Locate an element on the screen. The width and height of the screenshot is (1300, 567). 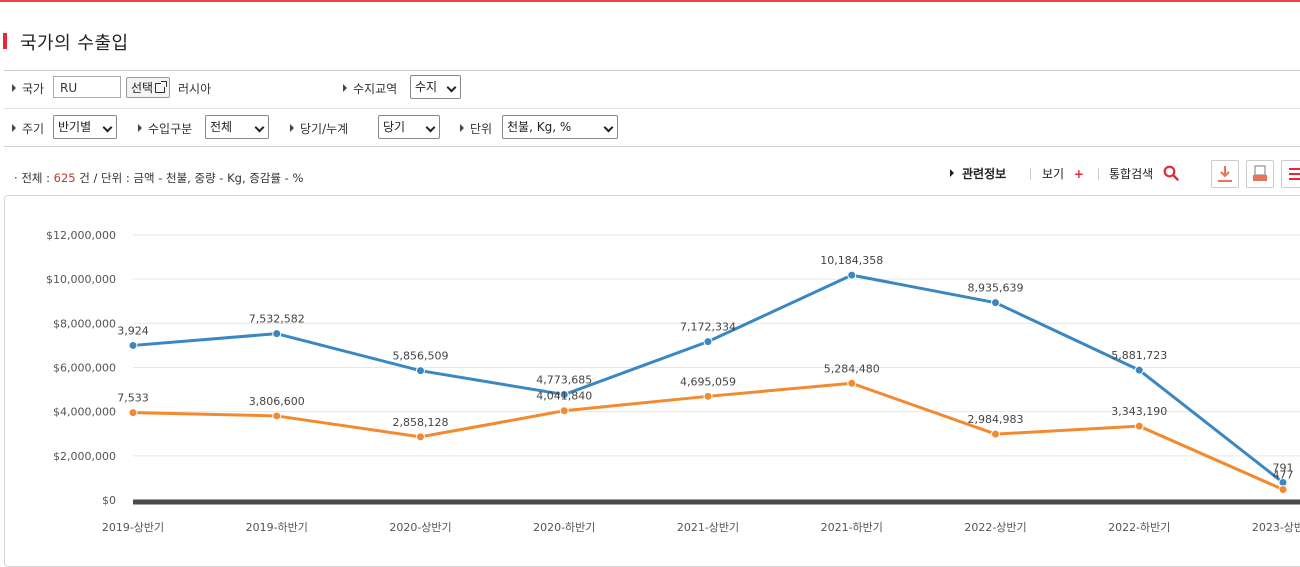
y-tick-label: $12,000,000 is located at coordinates (81, 235).